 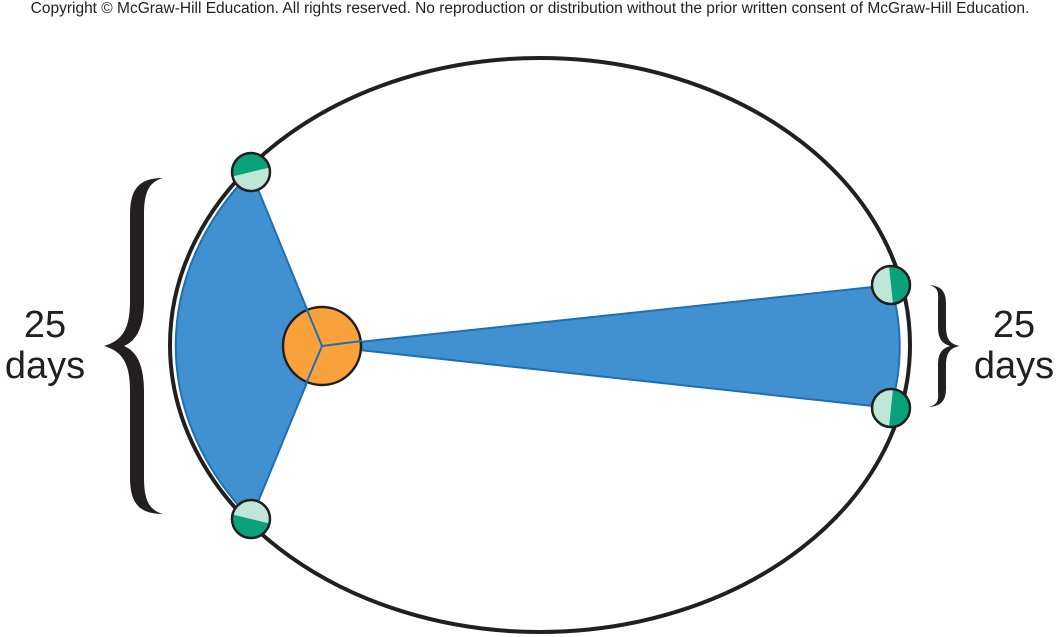 I want to click on right-brace, so click(x=944, y=346).